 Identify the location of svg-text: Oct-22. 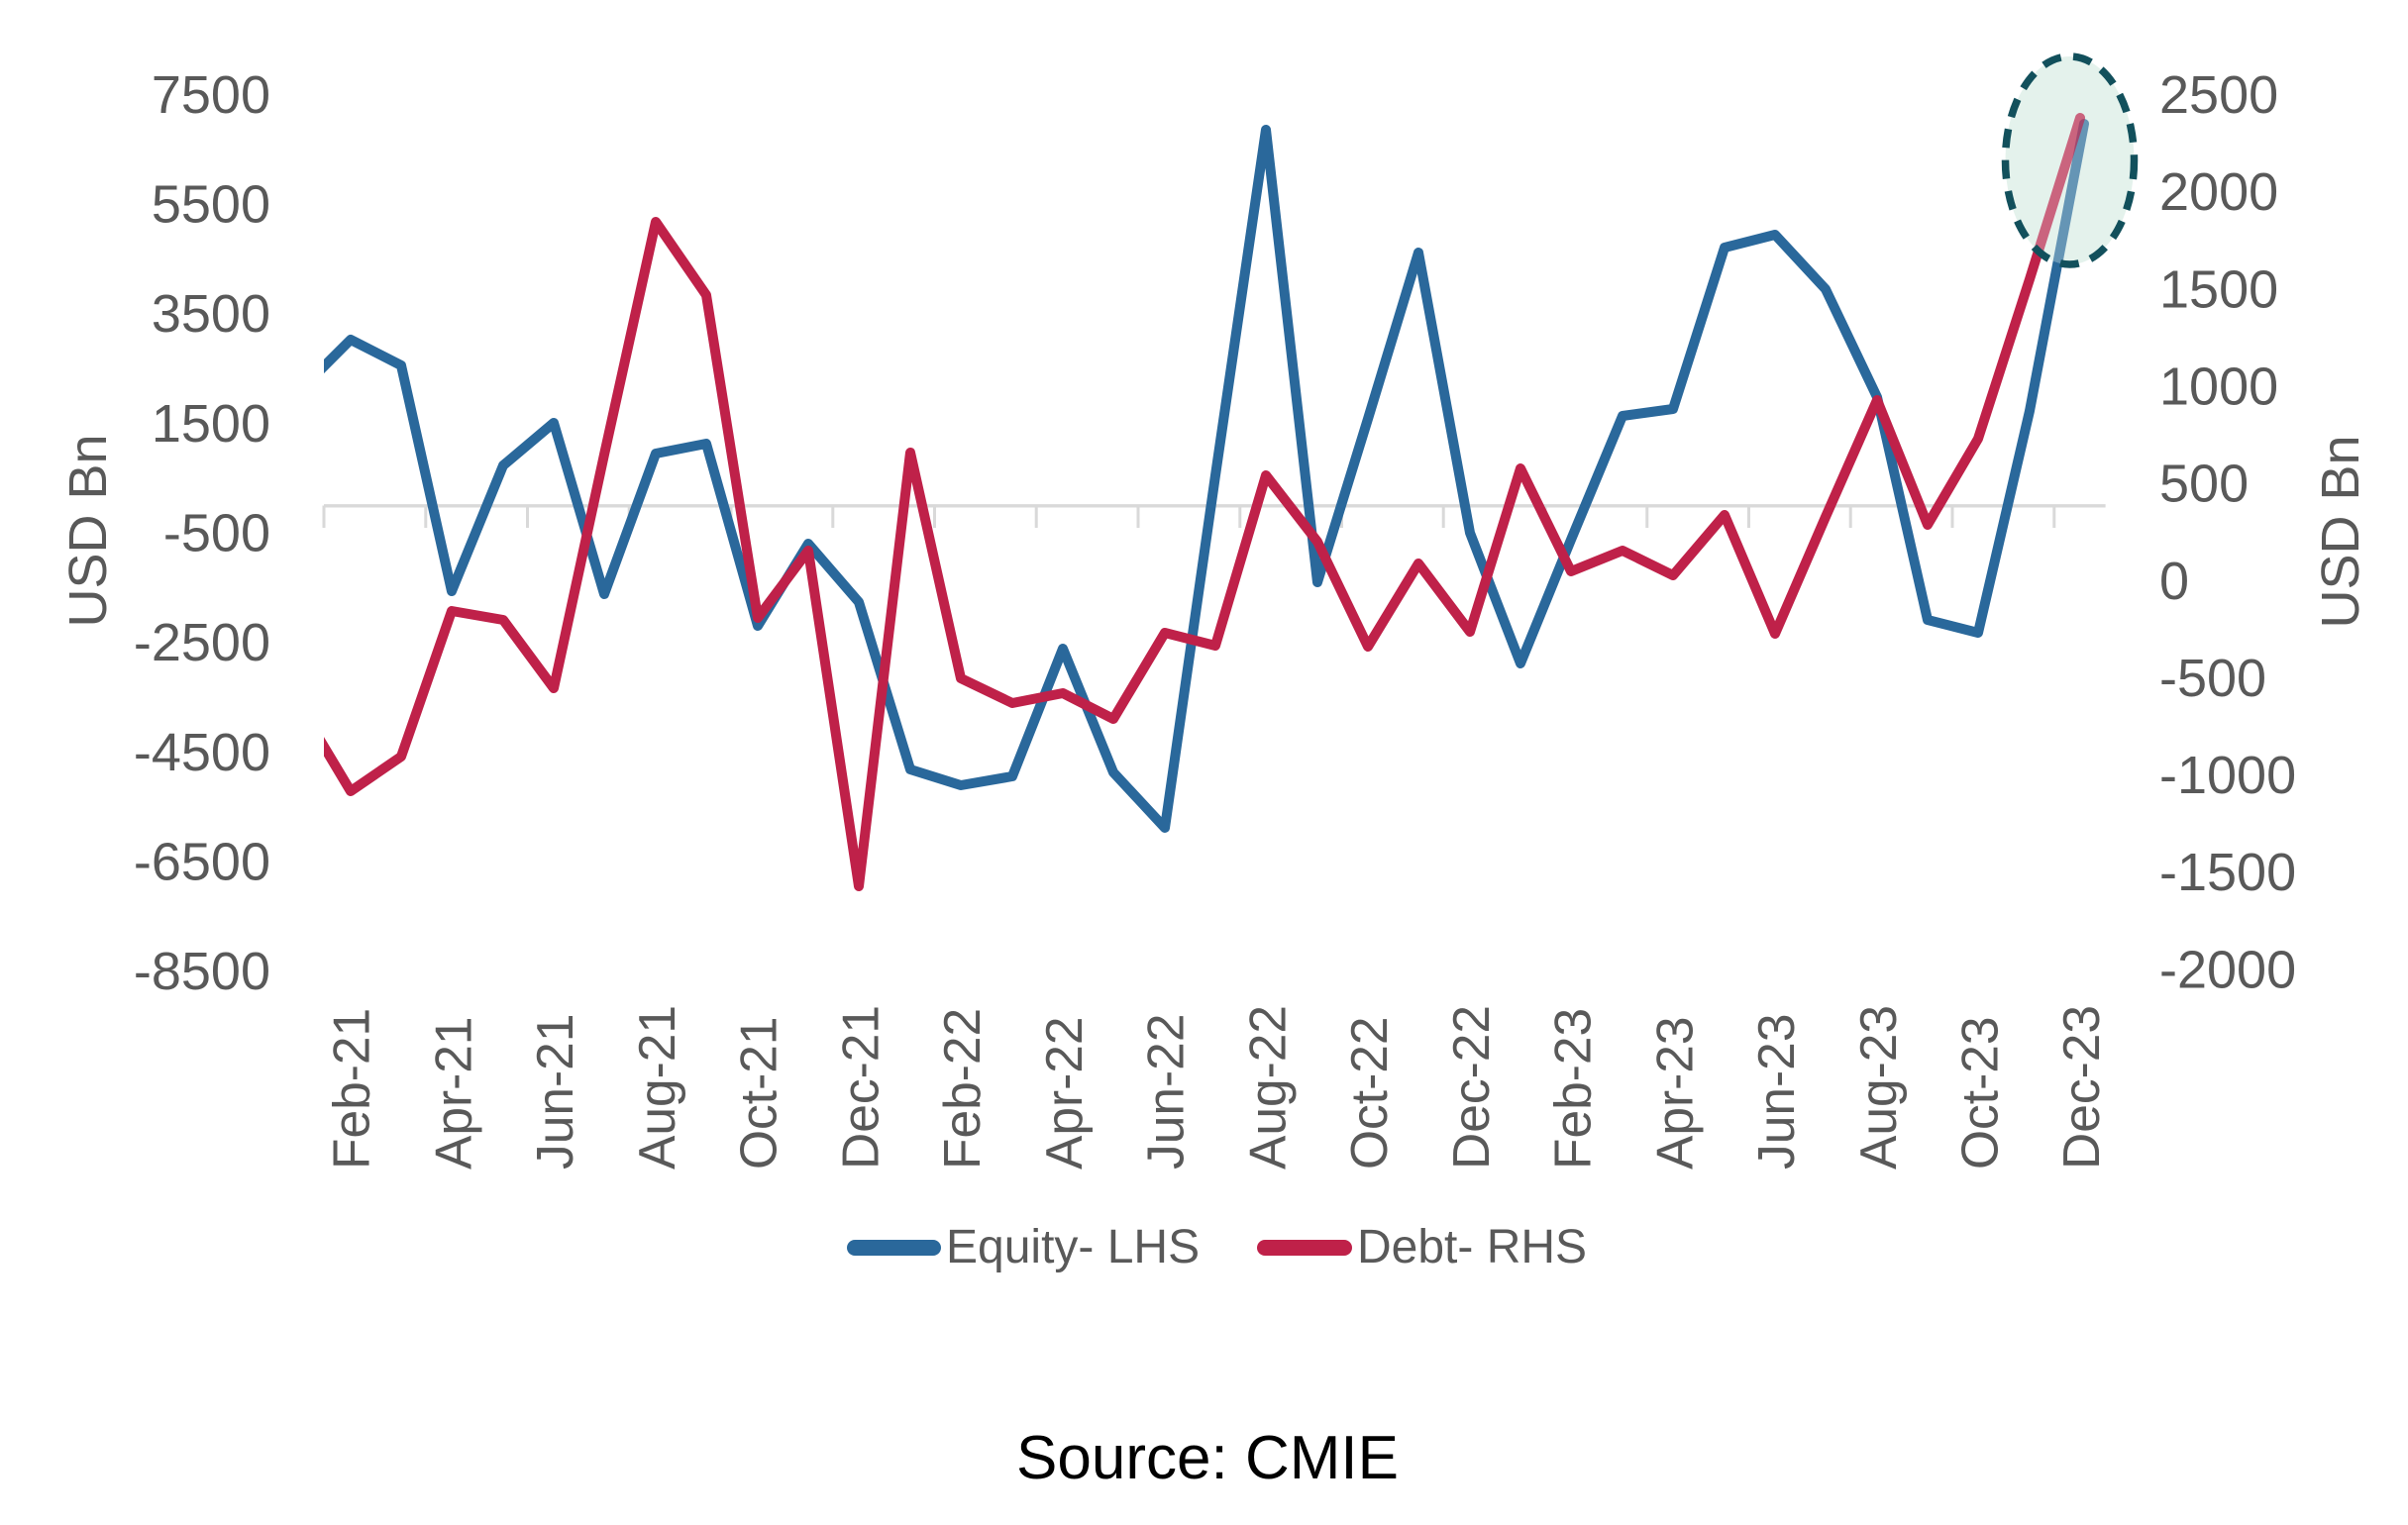
(1369, 1092).